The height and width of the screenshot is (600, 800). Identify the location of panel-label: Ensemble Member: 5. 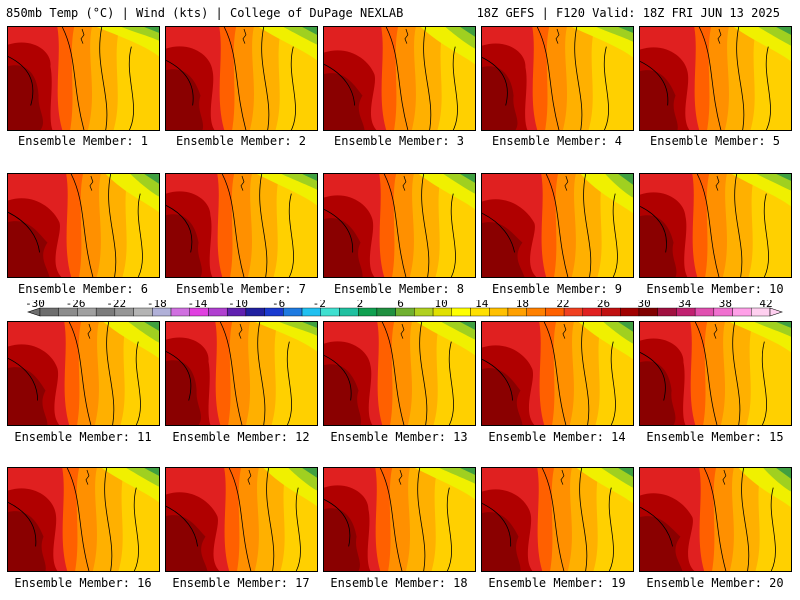
(715, 141).